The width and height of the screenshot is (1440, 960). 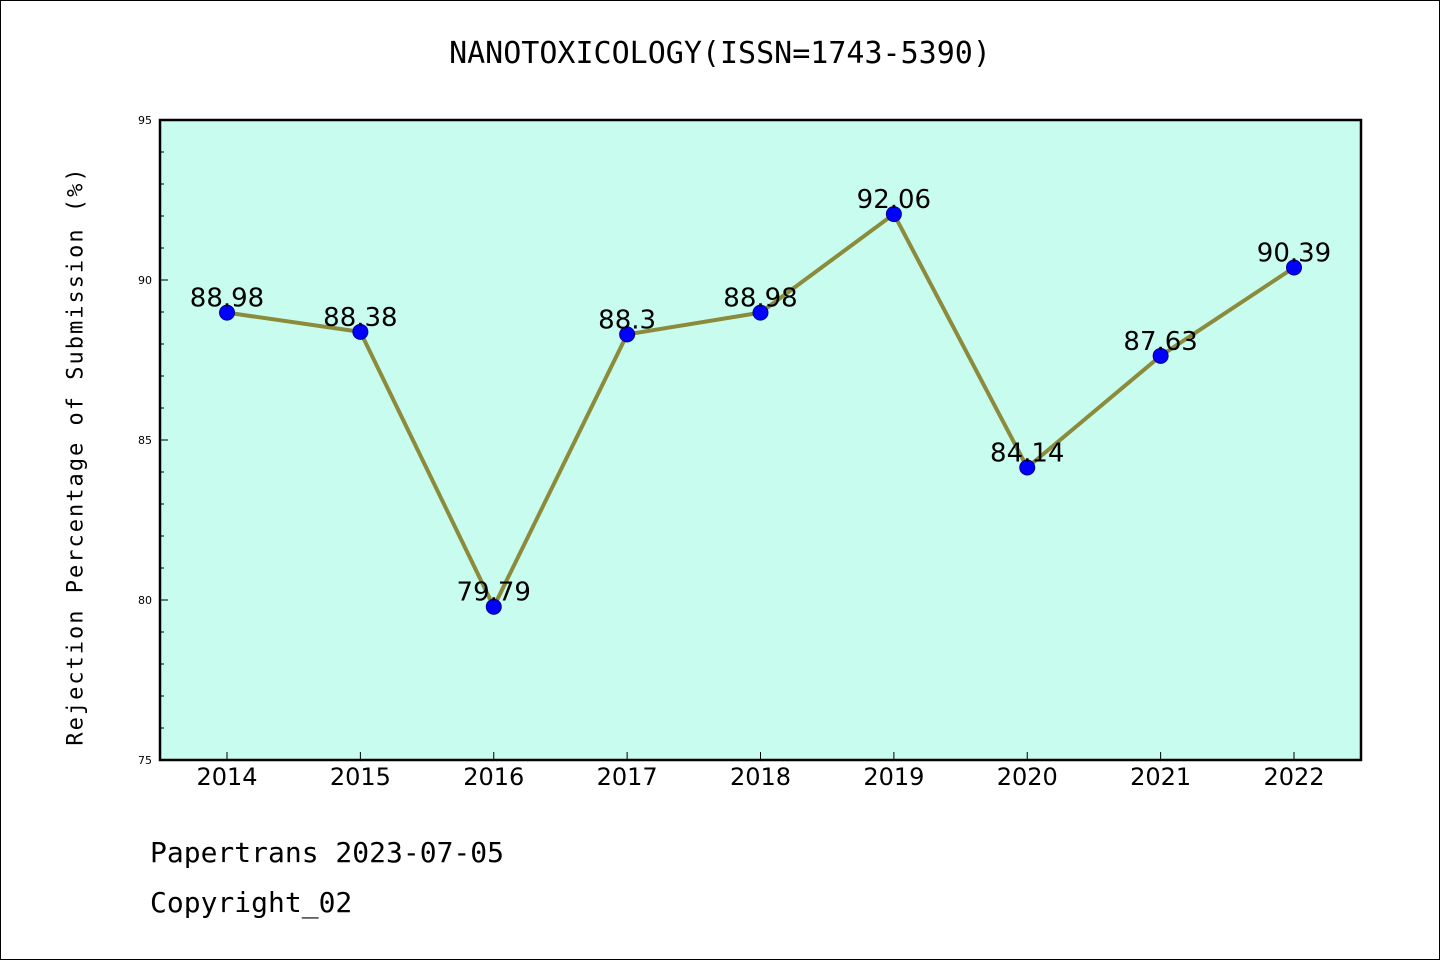 I want to click on data-label: 87.63, so click(x=1160, y=342).